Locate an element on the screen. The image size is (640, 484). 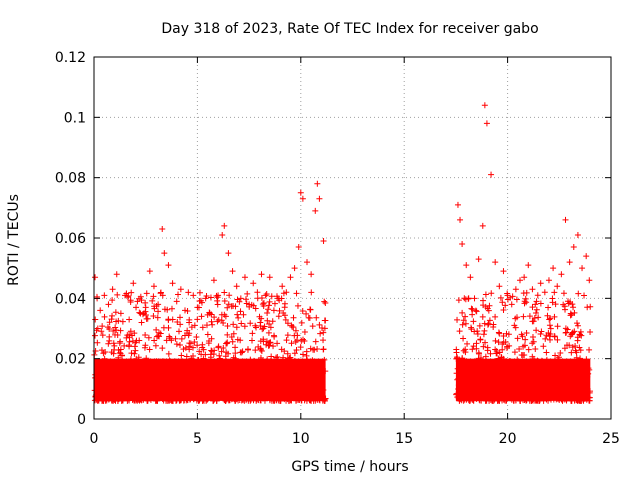
y-tick-label: 0 is located at coordinates (81, 420).